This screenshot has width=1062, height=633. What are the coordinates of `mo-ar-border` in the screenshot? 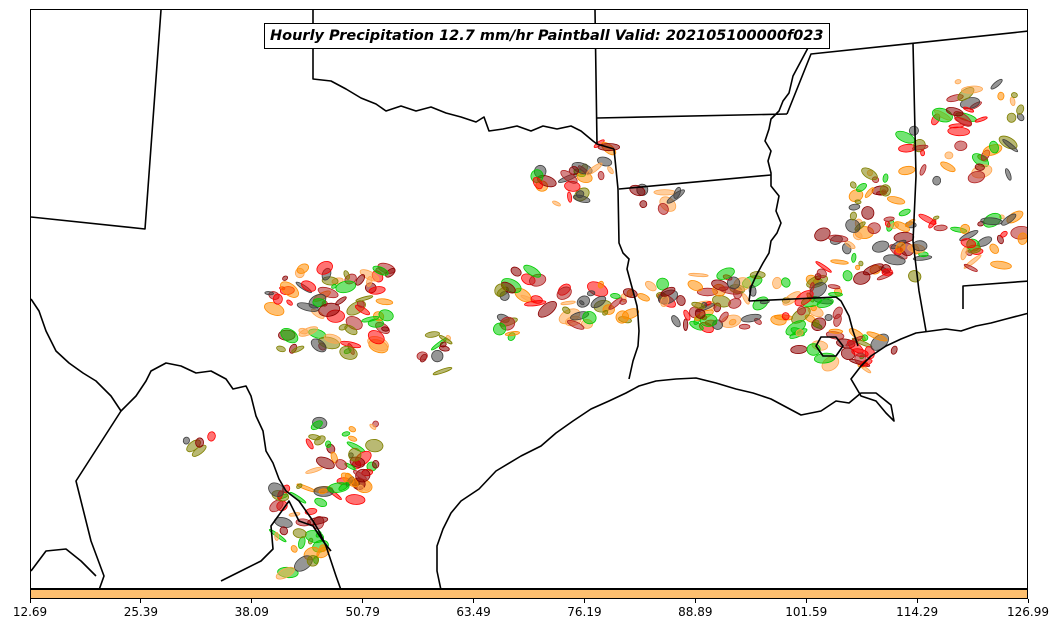 It's located at (692, 116).